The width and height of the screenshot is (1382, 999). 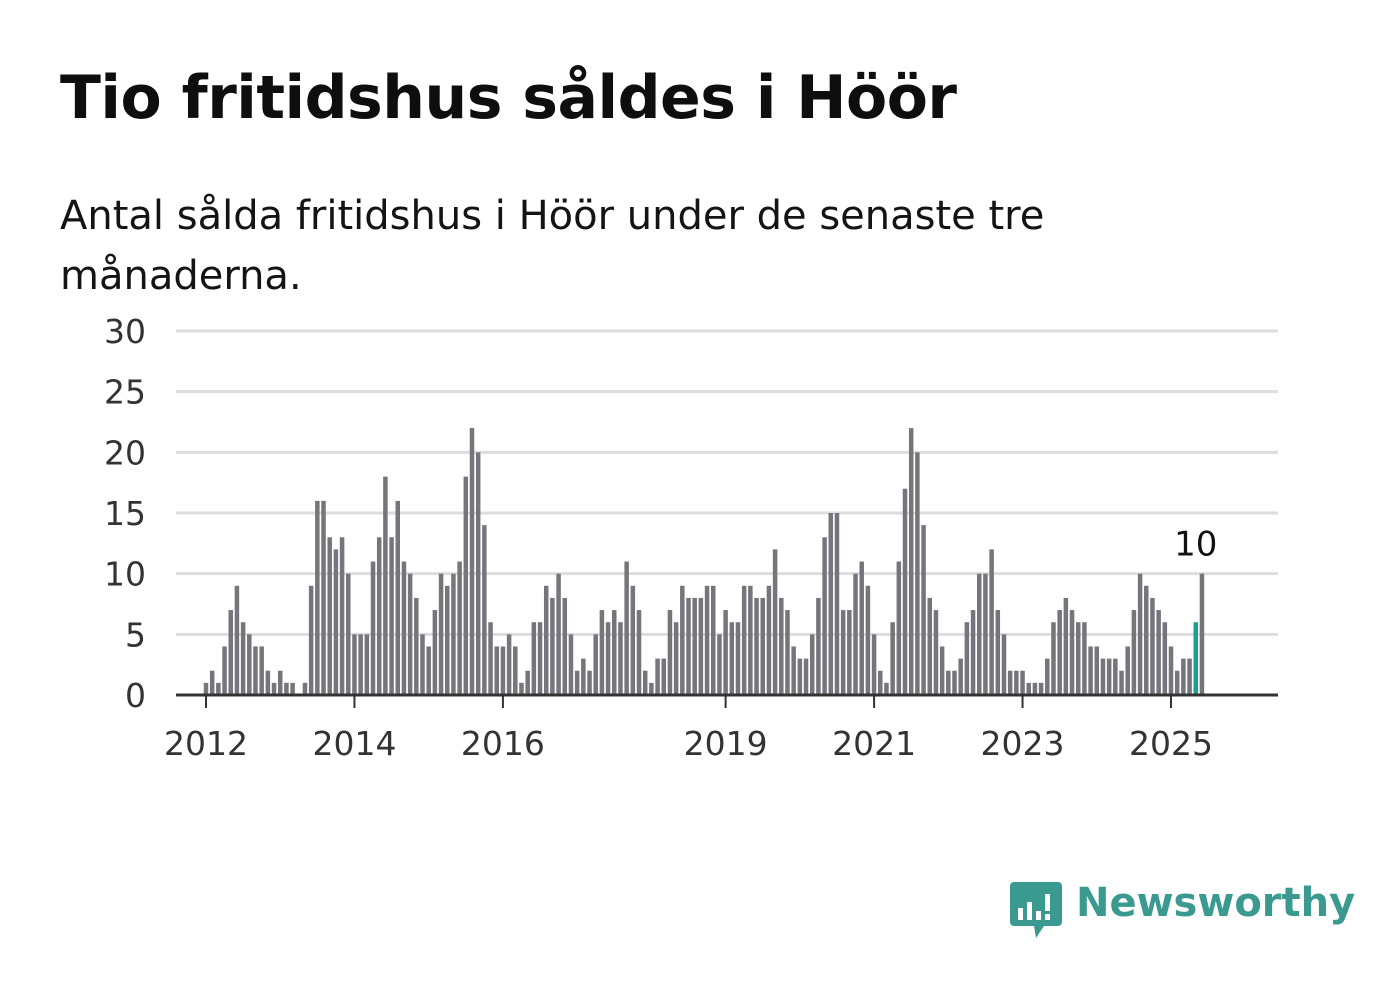 What do you see at coordinates (1195, 545) in the screenshot?
I see `highlight-value-label: 10` at bounding box center [1195, 545].